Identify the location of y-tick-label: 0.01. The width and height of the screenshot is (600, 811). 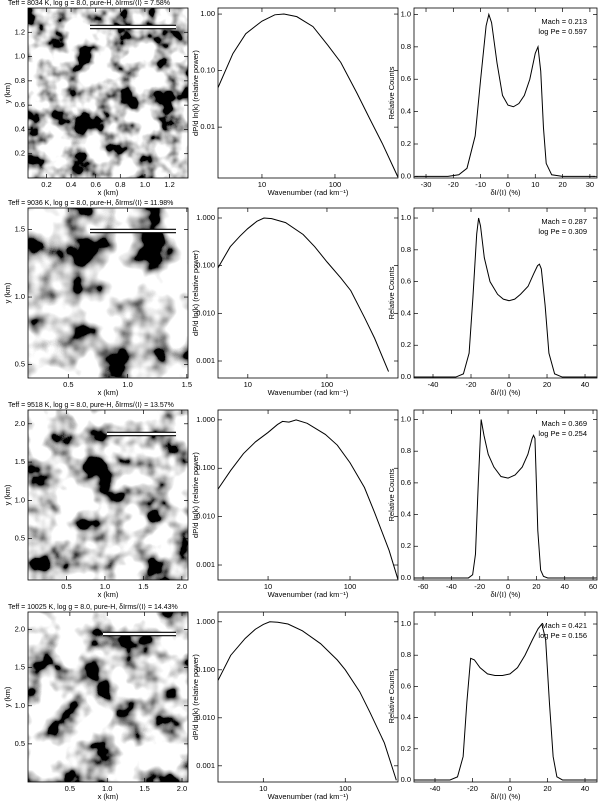
(207, 126).